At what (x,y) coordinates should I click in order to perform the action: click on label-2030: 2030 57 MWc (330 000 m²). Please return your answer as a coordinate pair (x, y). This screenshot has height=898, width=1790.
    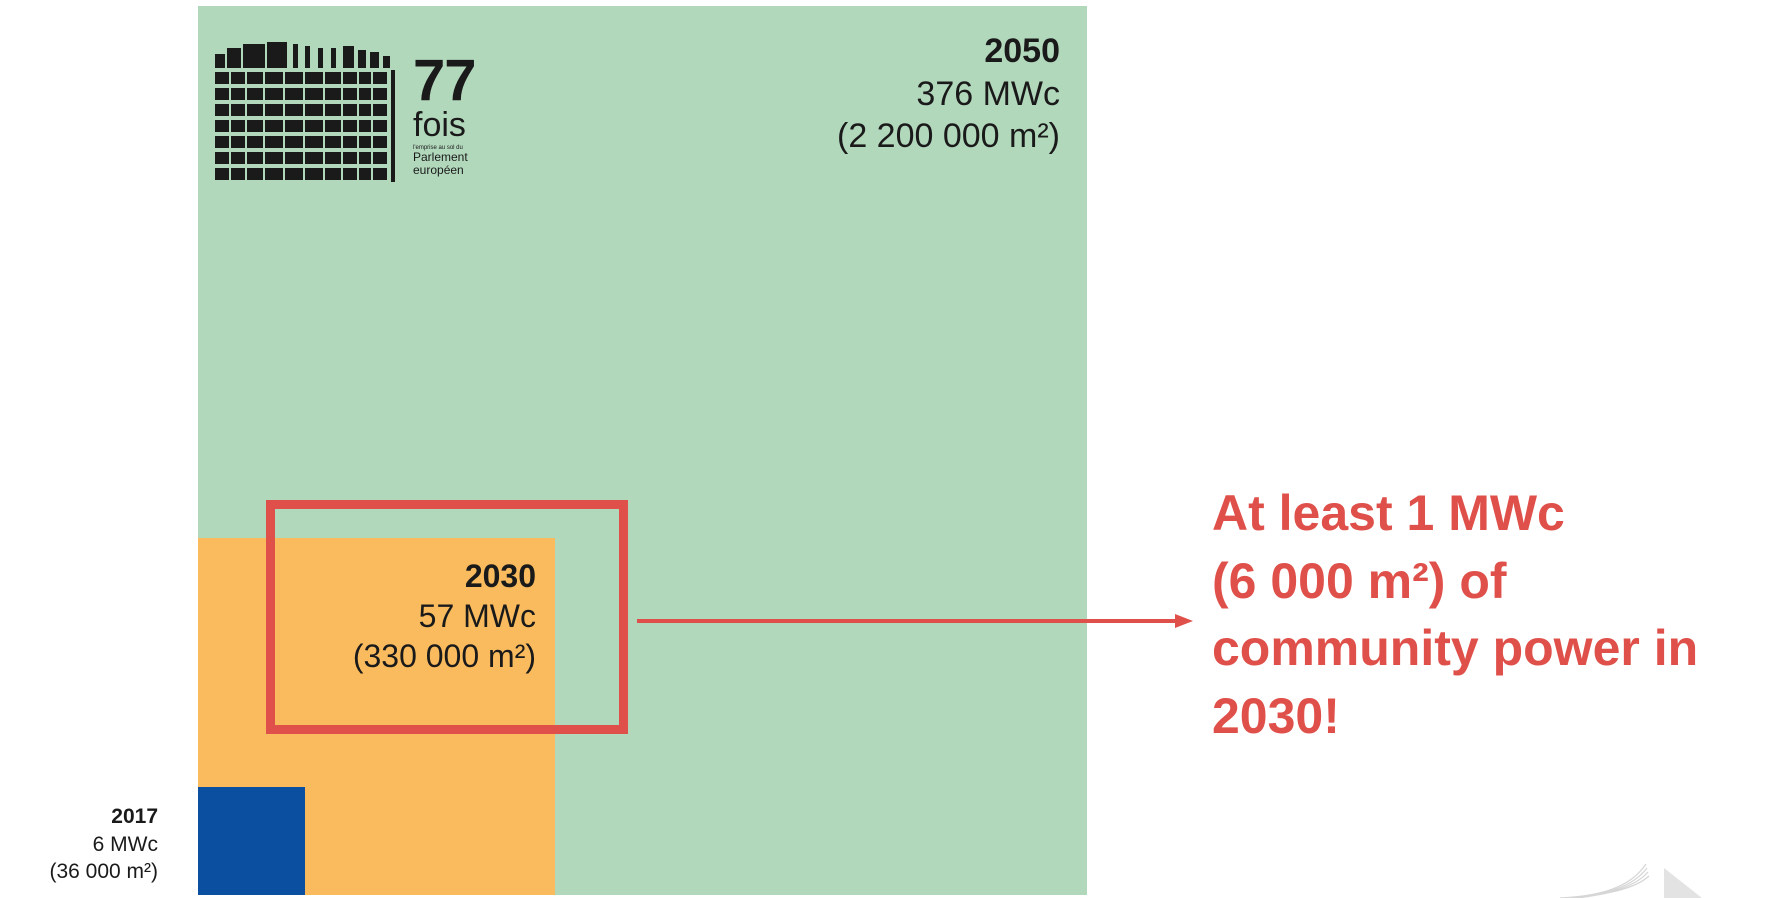
    Looking at the image, I should click on (444, 616).